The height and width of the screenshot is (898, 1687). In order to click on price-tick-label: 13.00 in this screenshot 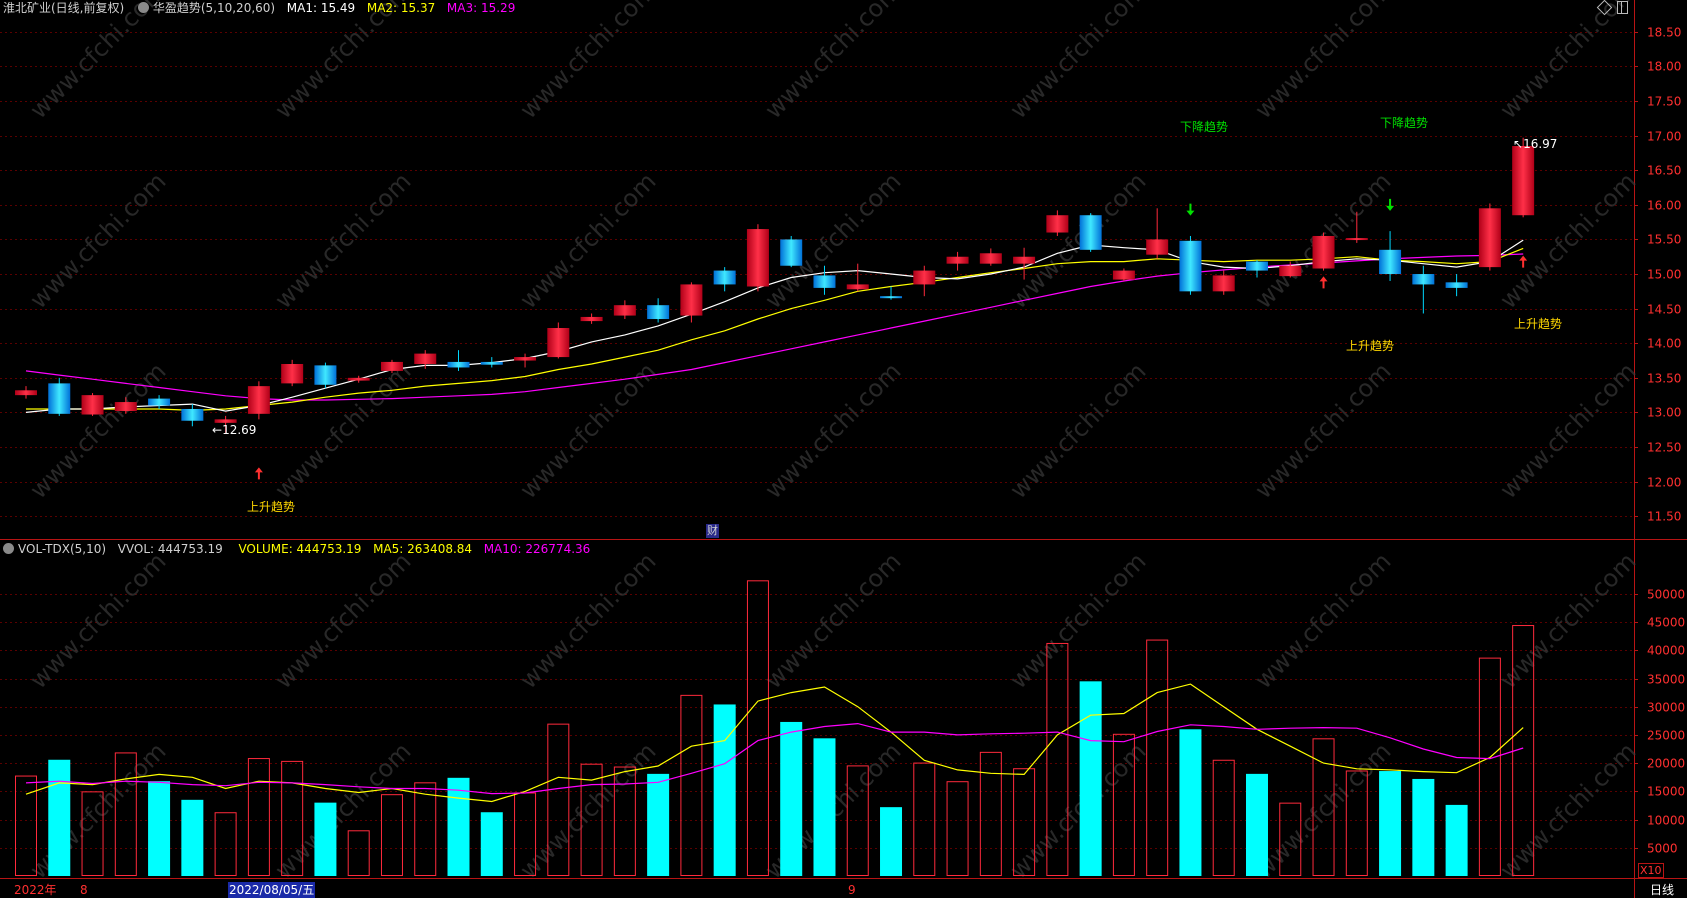, I will do `click(1664, 413)`.